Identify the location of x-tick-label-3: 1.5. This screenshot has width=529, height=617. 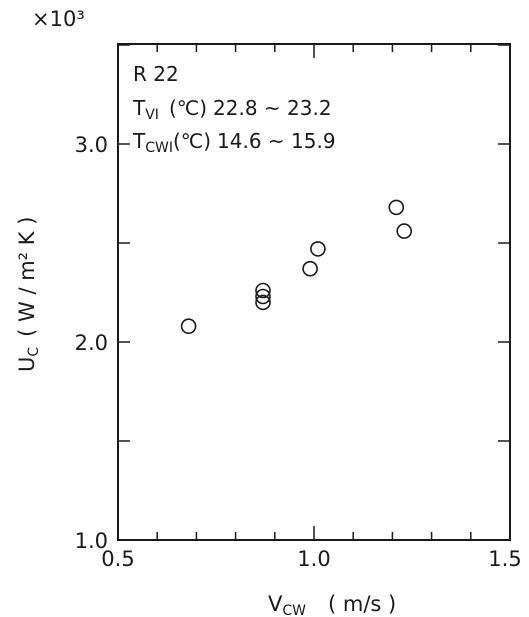
(504, 559).